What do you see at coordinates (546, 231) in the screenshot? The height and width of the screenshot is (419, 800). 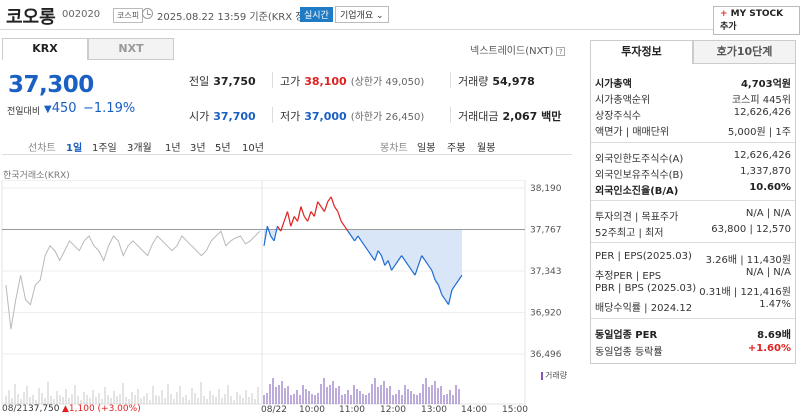 I see `y-tick-label: 37,767` at bounding box center [546, 231].